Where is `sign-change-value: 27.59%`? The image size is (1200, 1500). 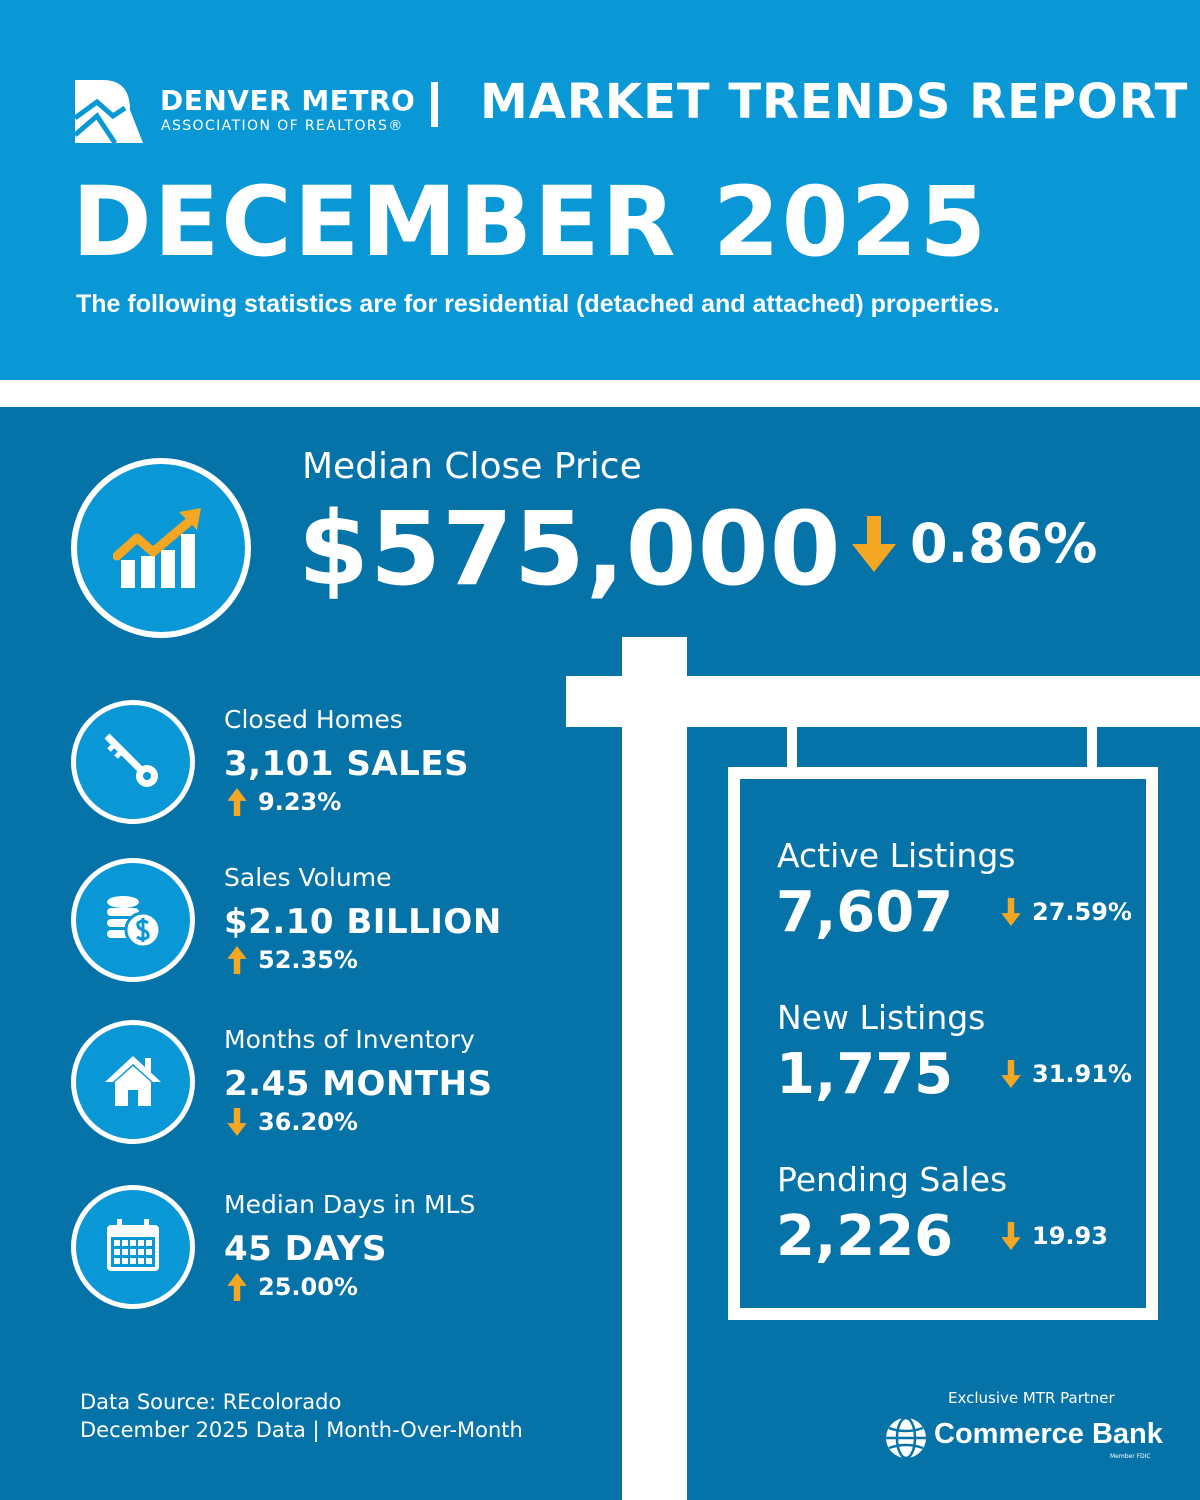
sign-change-value: 27.59% is located at coordinates (1082, 912).